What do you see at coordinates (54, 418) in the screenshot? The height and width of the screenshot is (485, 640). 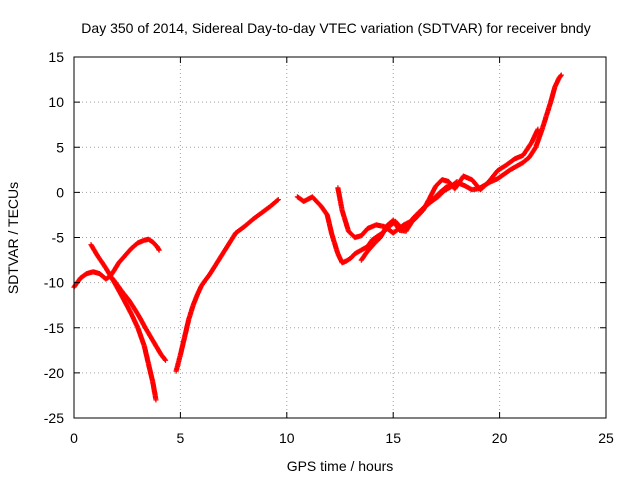 I see `y-tick-label: -25` at bounding box center [54, 418].